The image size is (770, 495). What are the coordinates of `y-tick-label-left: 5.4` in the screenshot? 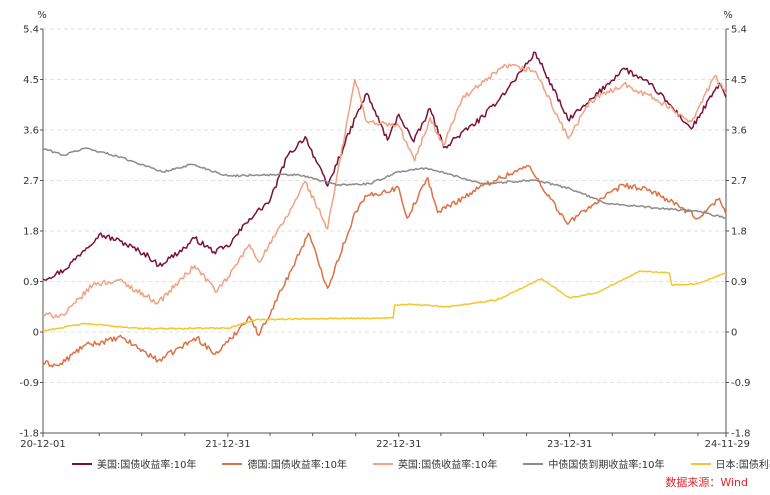 It's located at (31, 30).